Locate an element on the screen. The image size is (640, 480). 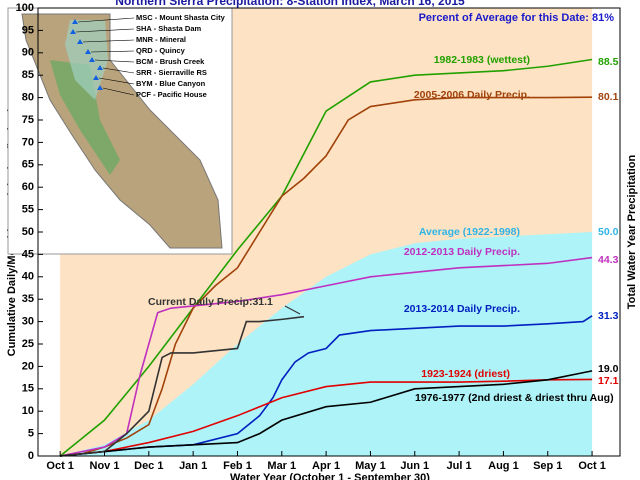
y2-axis-label: Total Water Year Precipitation is located at coordinates (632, 231).